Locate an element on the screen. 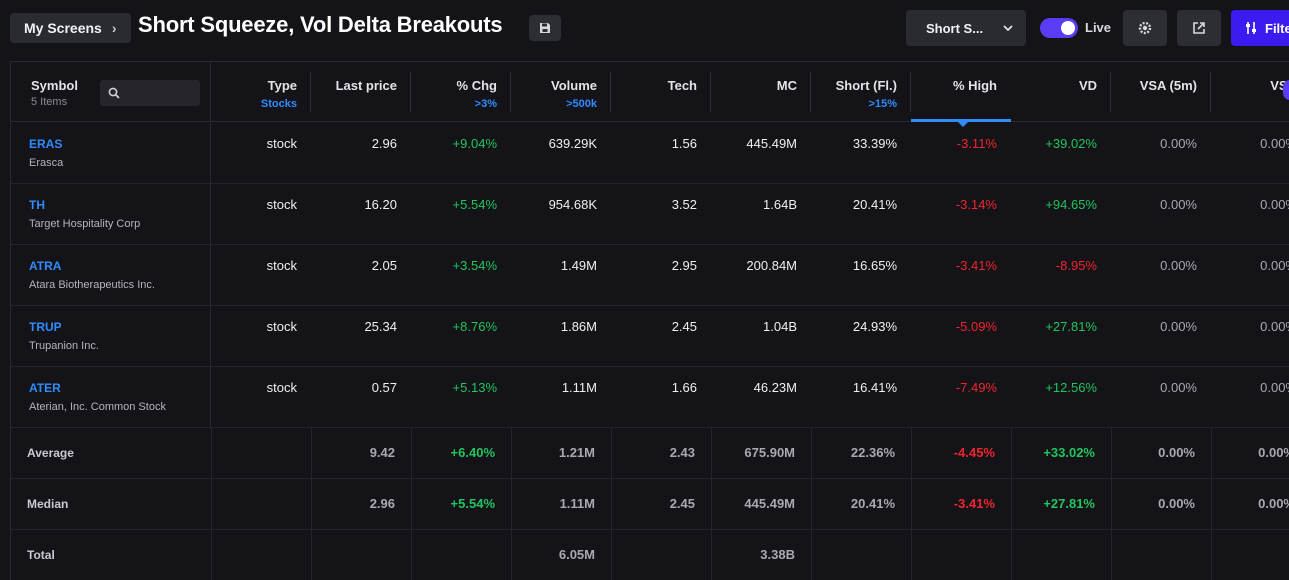  cell-chg: +5.13% is located at coordinates (474, 387).